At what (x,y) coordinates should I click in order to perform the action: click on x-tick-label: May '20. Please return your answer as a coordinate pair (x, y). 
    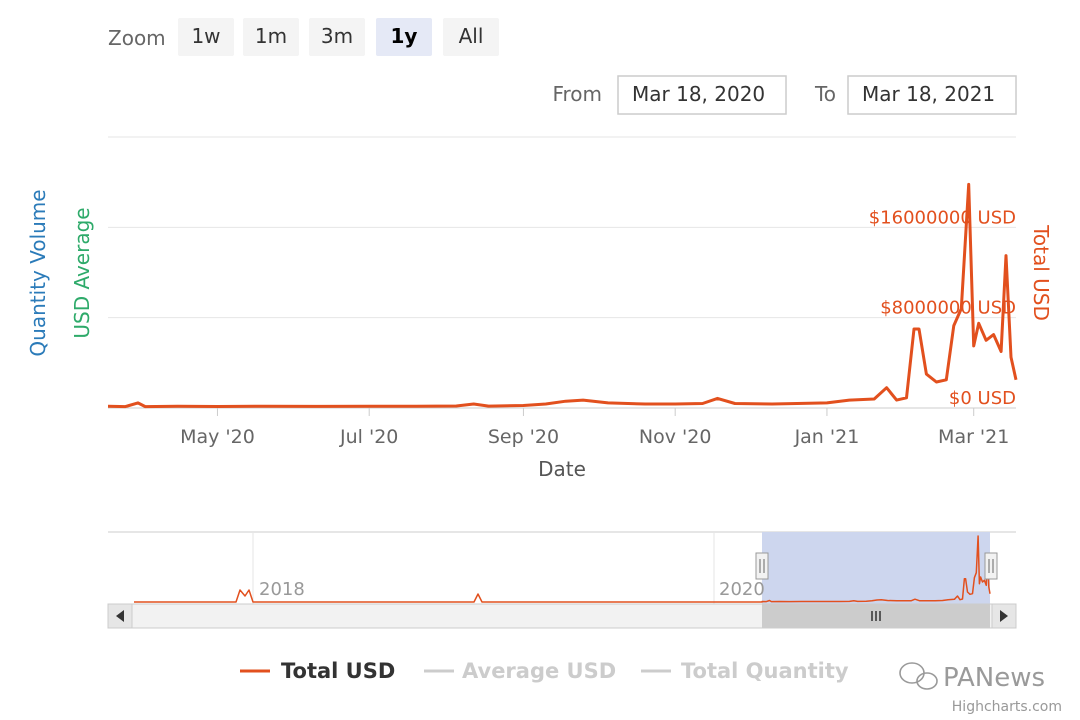
    Looking at the image, I should click on (217, 437).